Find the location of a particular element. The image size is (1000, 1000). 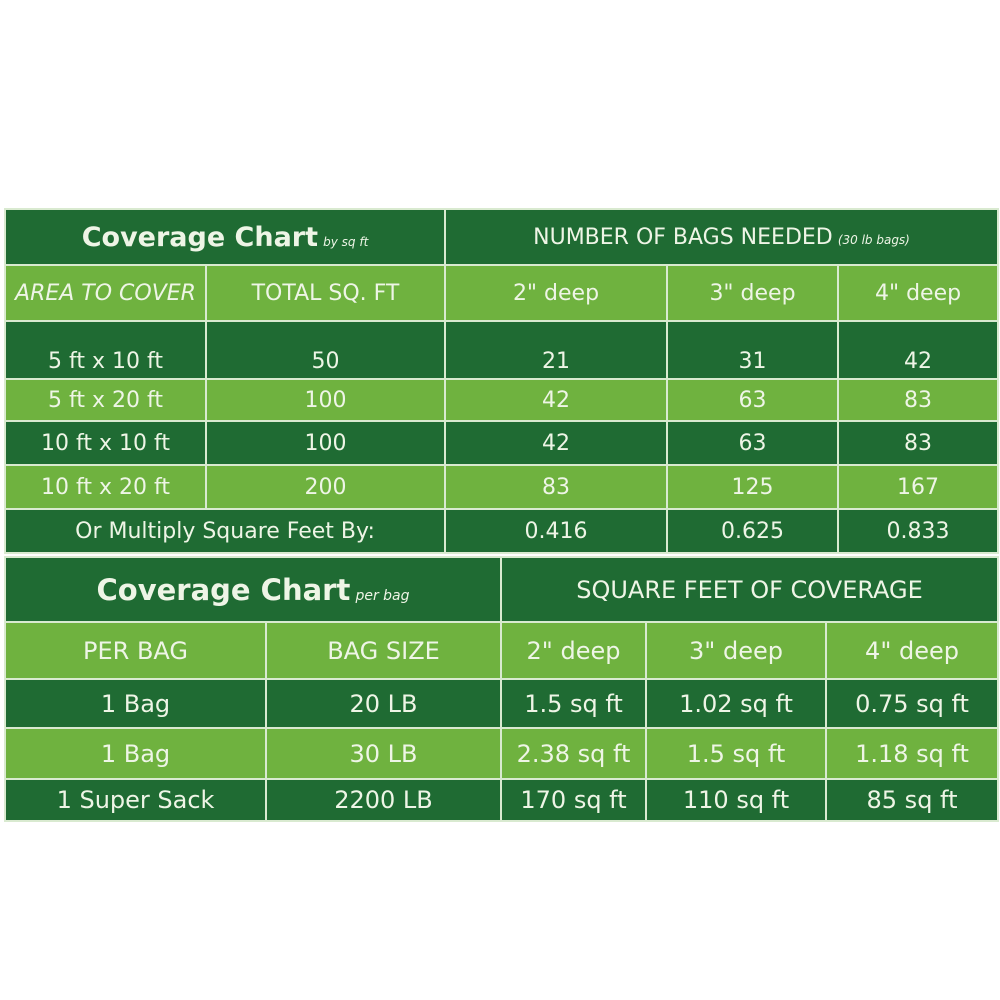

cell: 200 is located at coordinates (325, 487).